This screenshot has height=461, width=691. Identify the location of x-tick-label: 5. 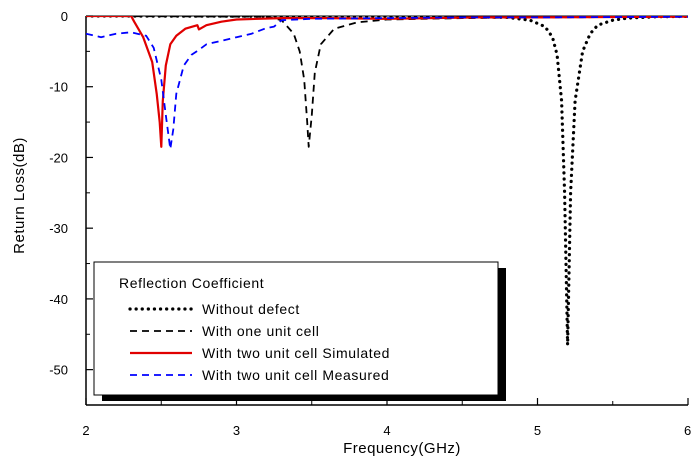
(537, 430).